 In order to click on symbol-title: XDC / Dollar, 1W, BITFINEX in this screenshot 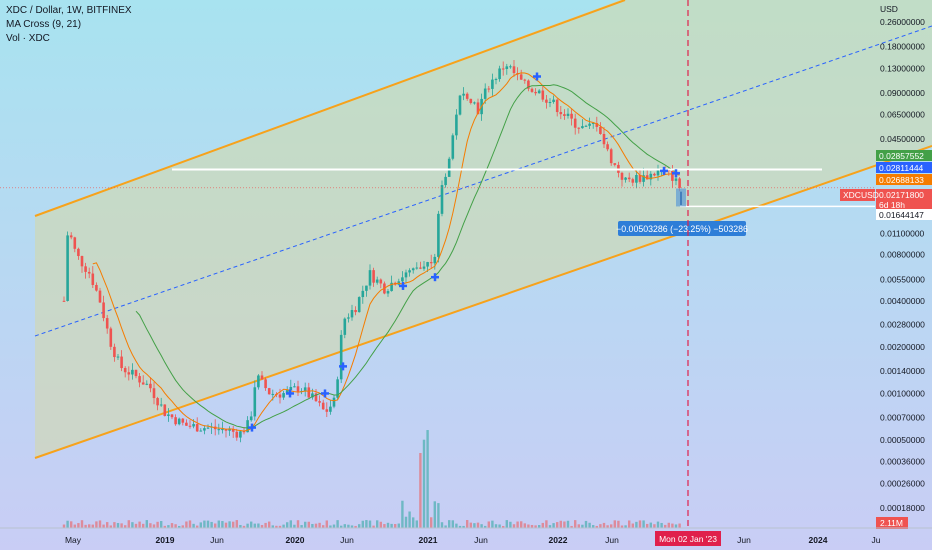, I will do `click(69, 10)`.